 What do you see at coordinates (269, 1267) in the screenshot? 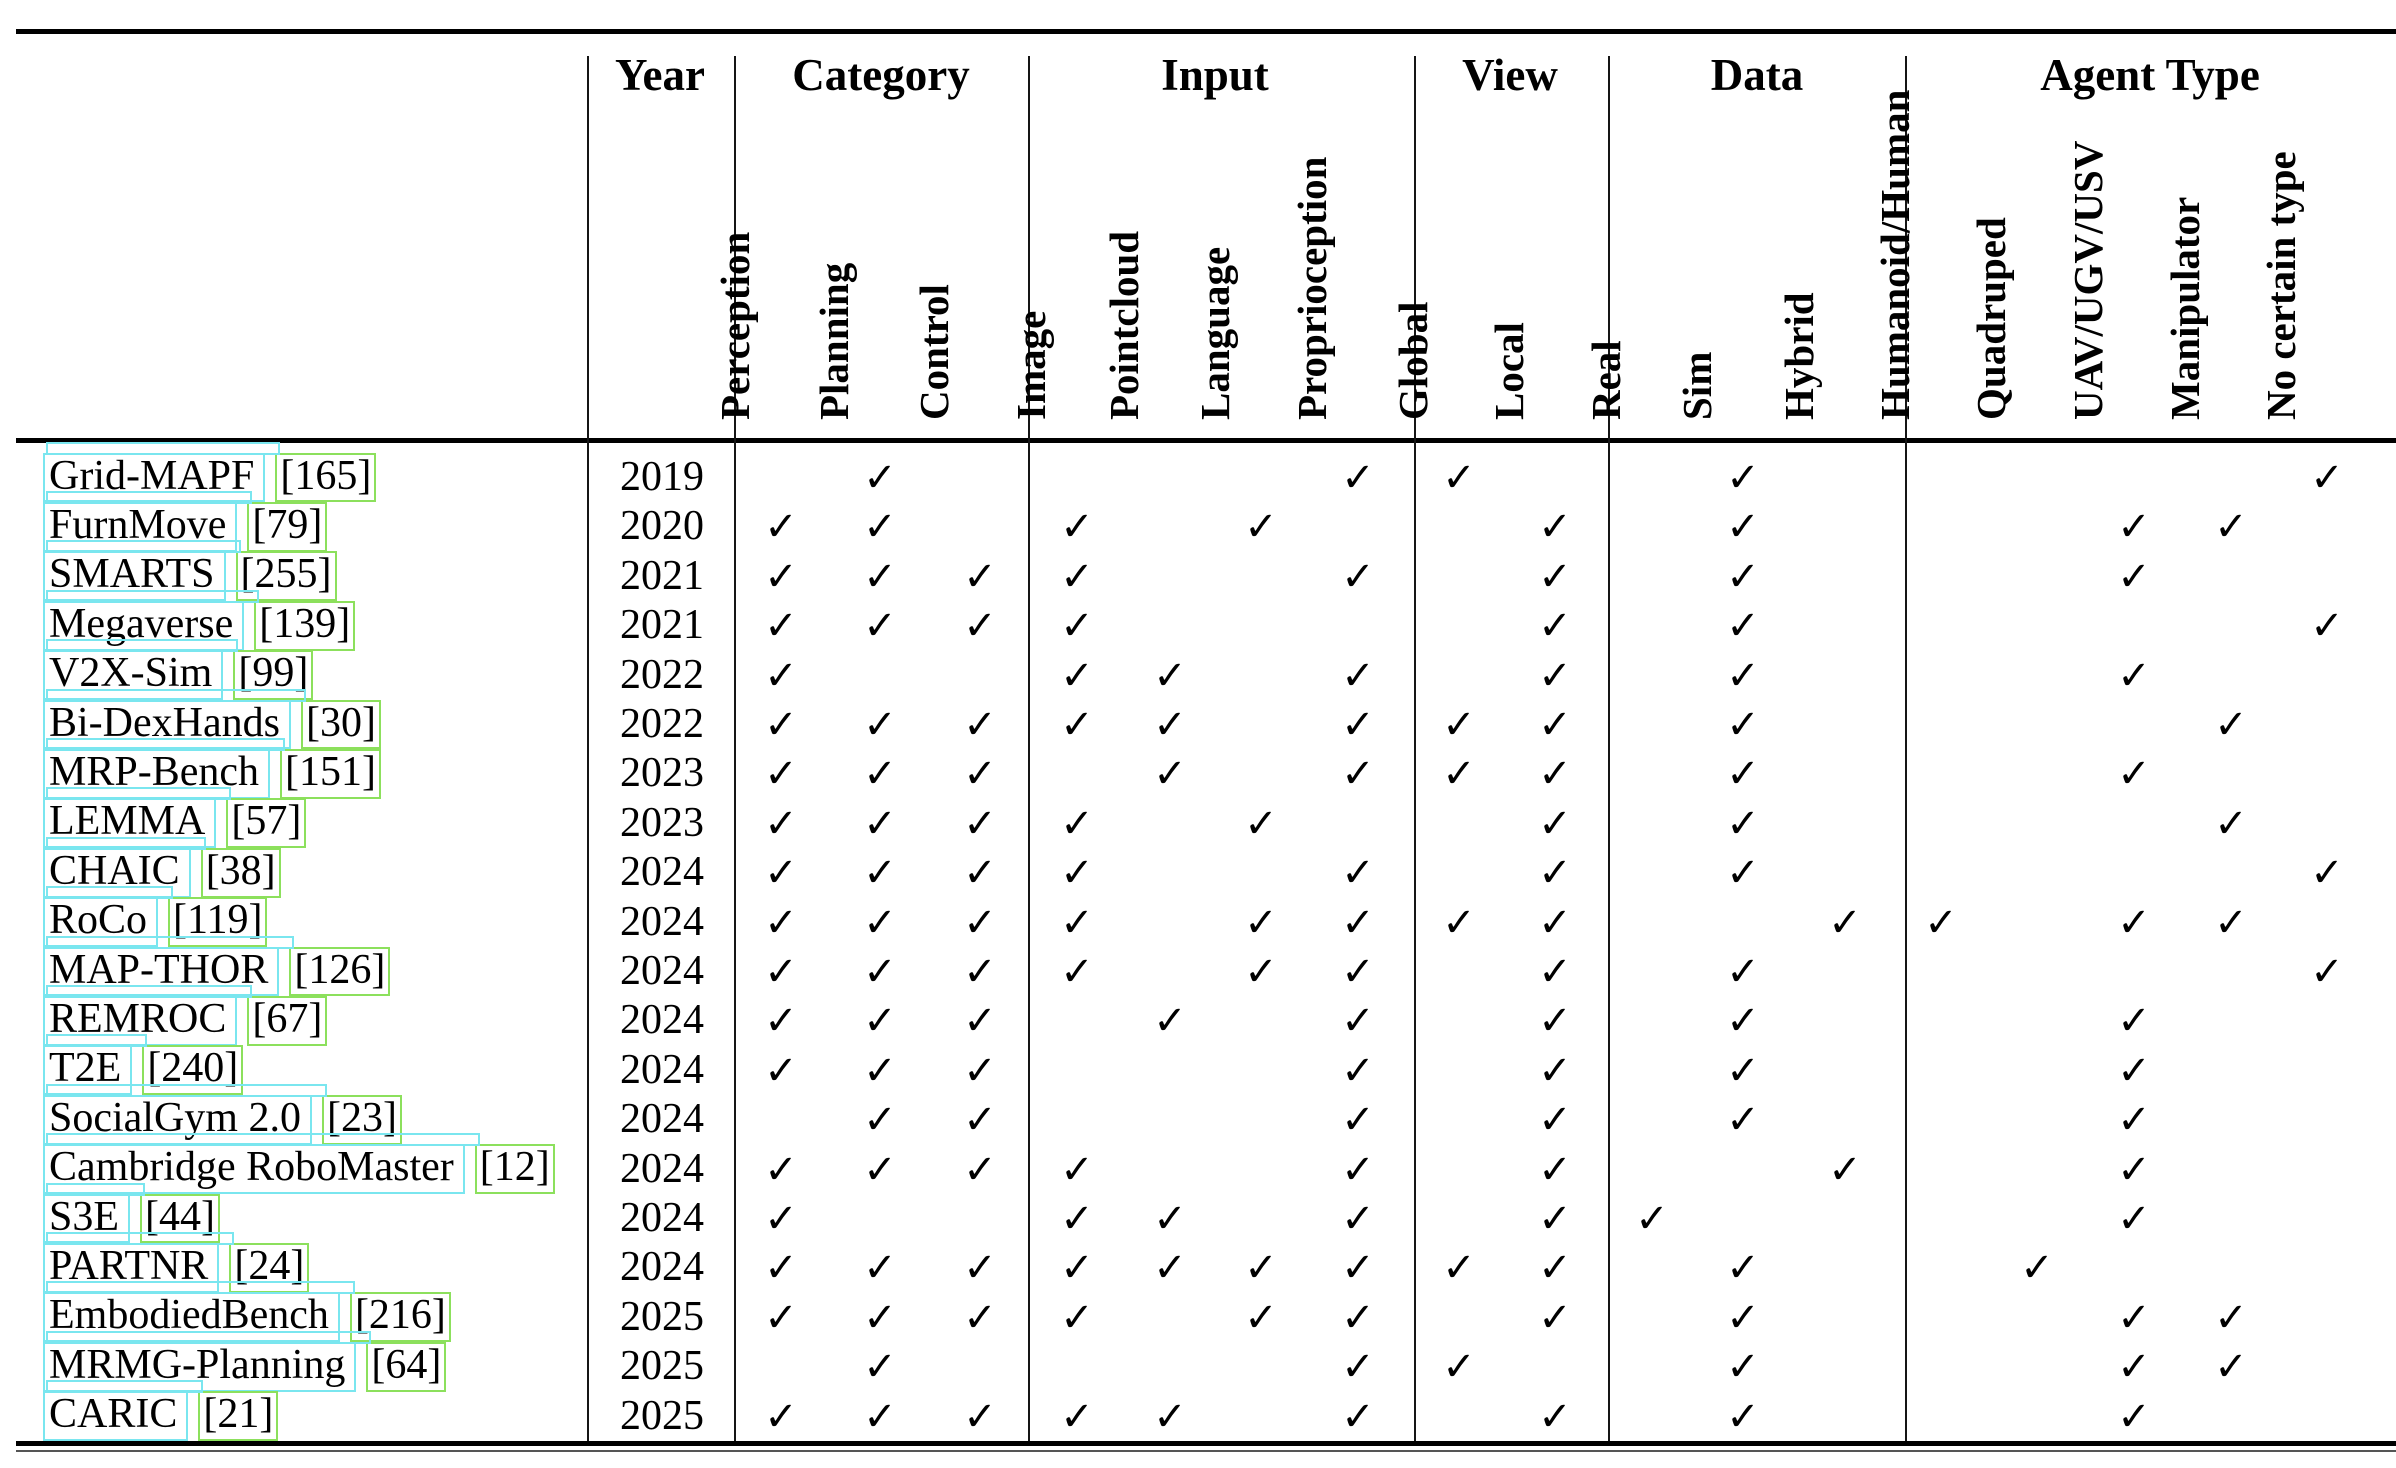
I see `citation-link: [24]` at bounding box center [269, 1267].